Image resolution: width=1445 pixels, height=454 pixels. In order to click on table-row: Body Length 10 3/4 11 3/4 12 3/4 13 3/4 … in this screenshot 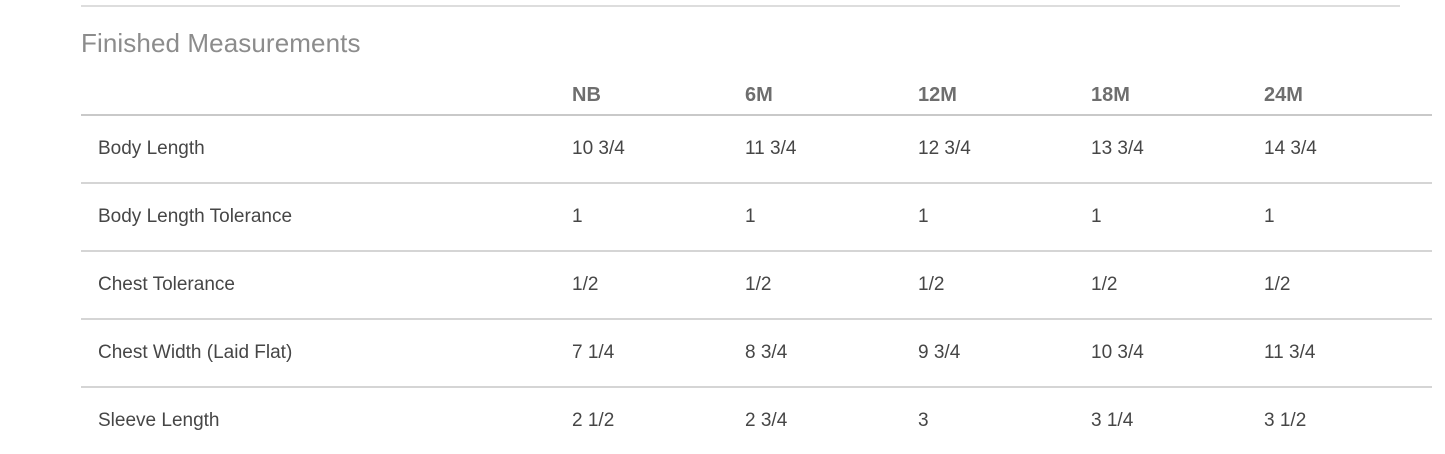, I will do `click(756, 149)`.